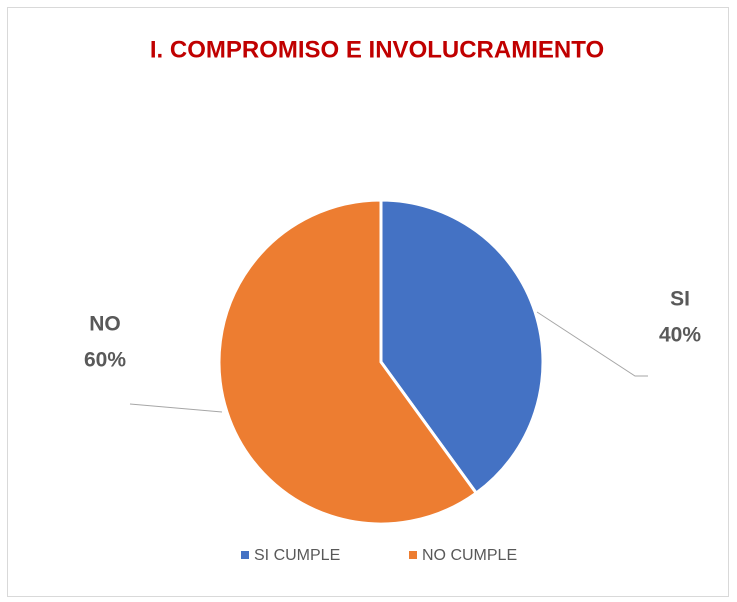 The height and width of the screenshot is (602, 737). What do you see at coordinates (377, 49) in the screenshot?
I see `chart-title: I. COMPROMISO E INVOLUCRAMIENTO` at bounding box center [377, 49].